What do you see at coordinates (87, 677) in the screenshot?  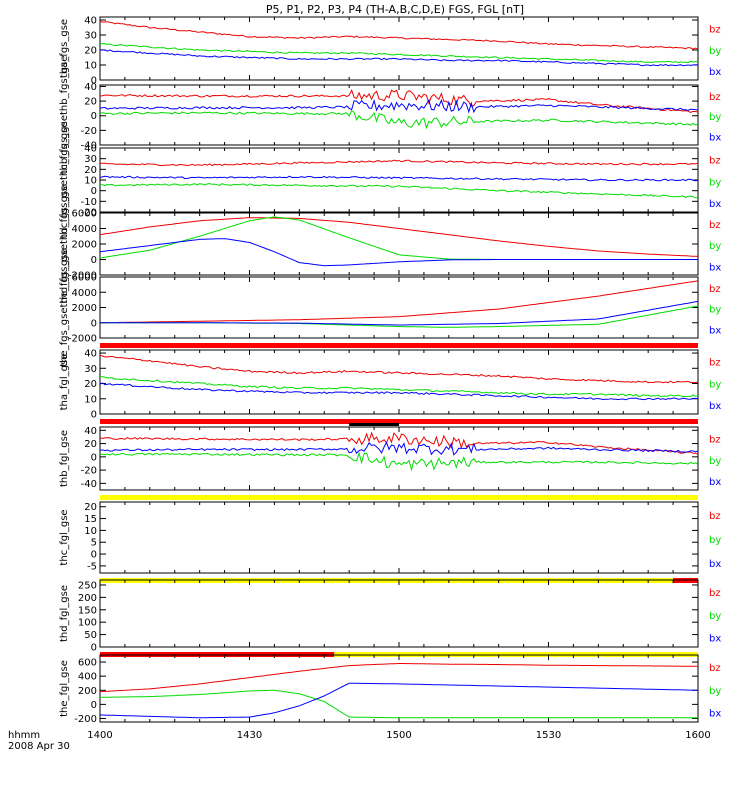 I see `y-tick-label: 400` at bounding box center [87, 677].